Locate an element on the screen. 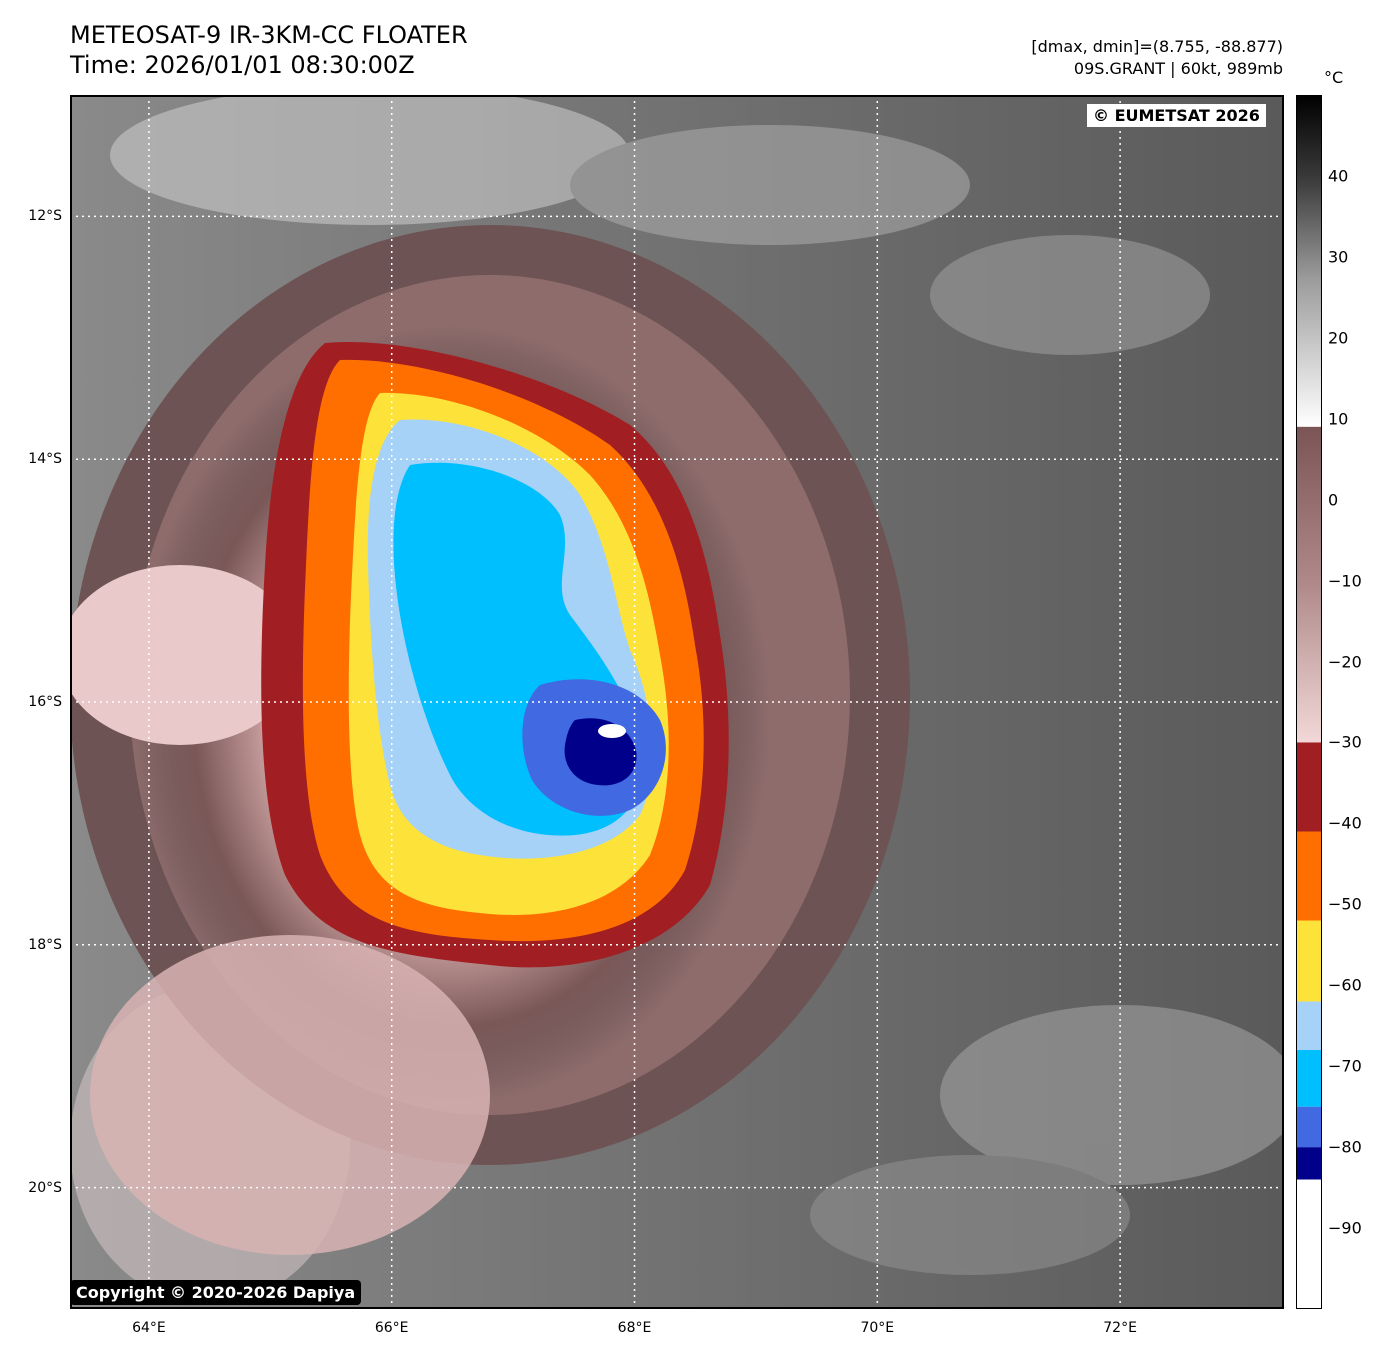  dapiya-copyright: Copyright © 2020-2026 Dapiya is located at coordinates (216, 1292).